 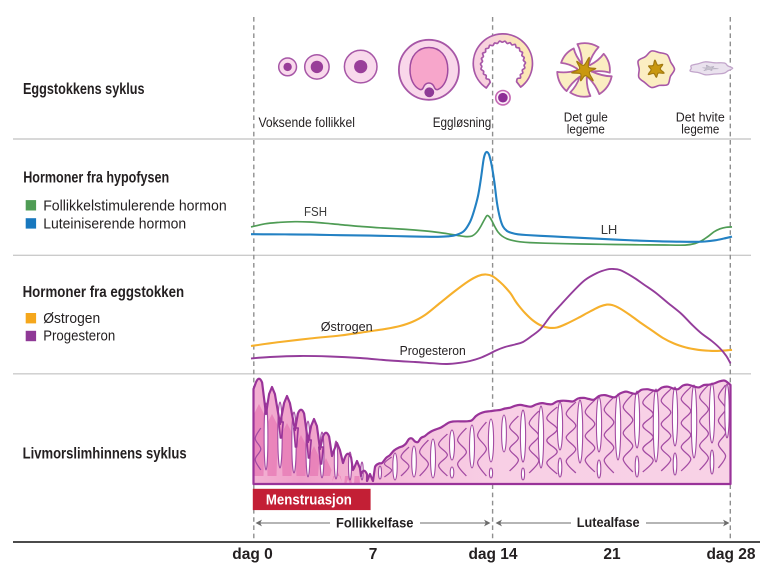 I want to click on svg-text: Lutealfase, so click(x=608, y=522).